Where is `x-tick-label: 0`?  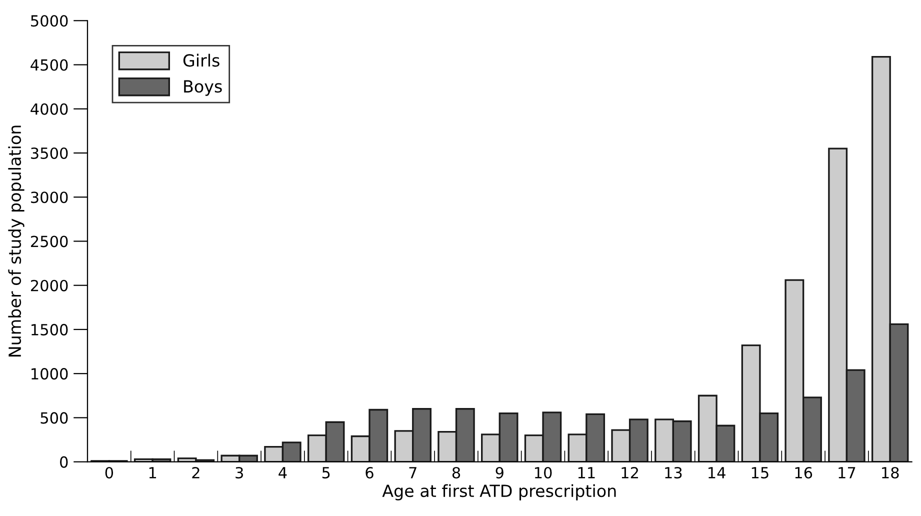
x-tick-label: 0 is located at coordinates (109, 472).